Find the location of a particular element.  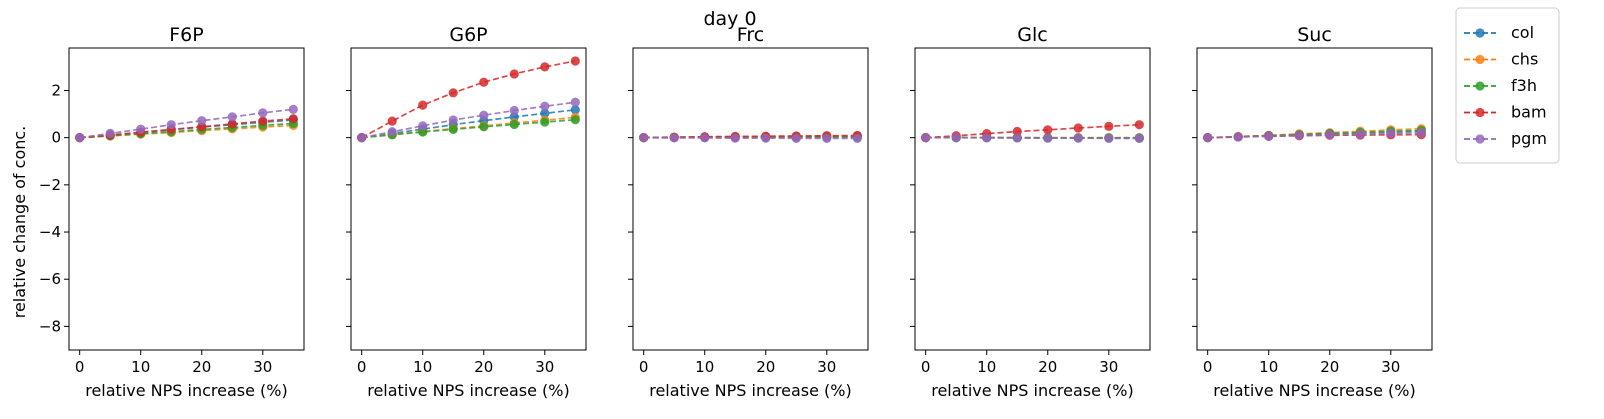

y-tick-label: 2 is located at coordinates (56, 90).